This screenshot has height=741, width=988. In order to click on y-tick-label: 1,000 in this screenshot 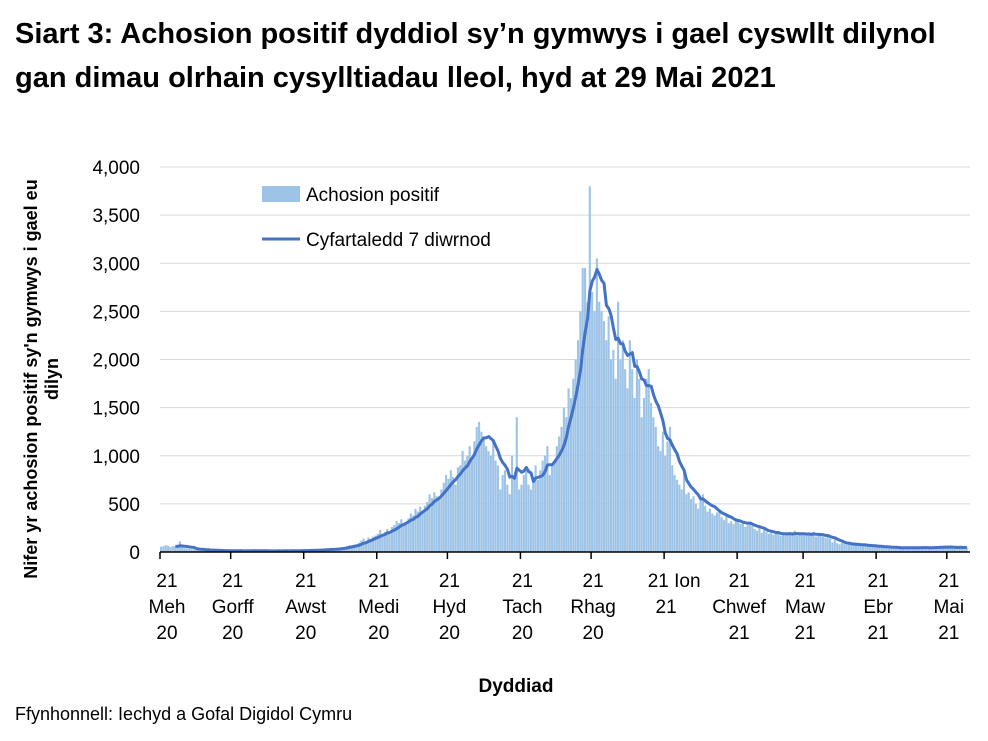, I will do `click(116, 457)`.